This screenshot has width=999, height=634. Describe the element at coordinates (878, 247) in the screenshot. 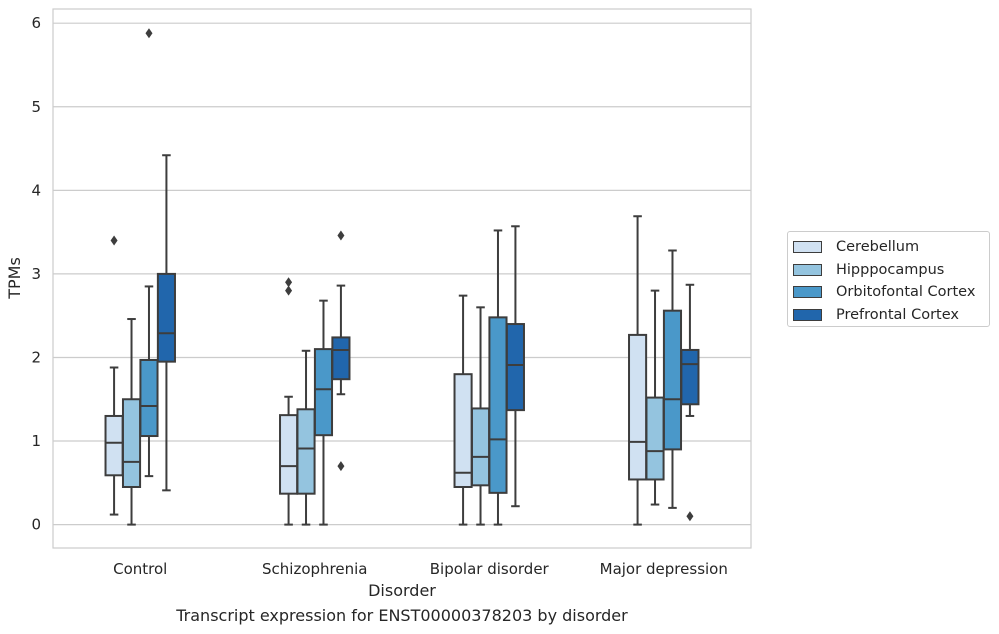

I see `legend-label: Cerebellum` at that location.